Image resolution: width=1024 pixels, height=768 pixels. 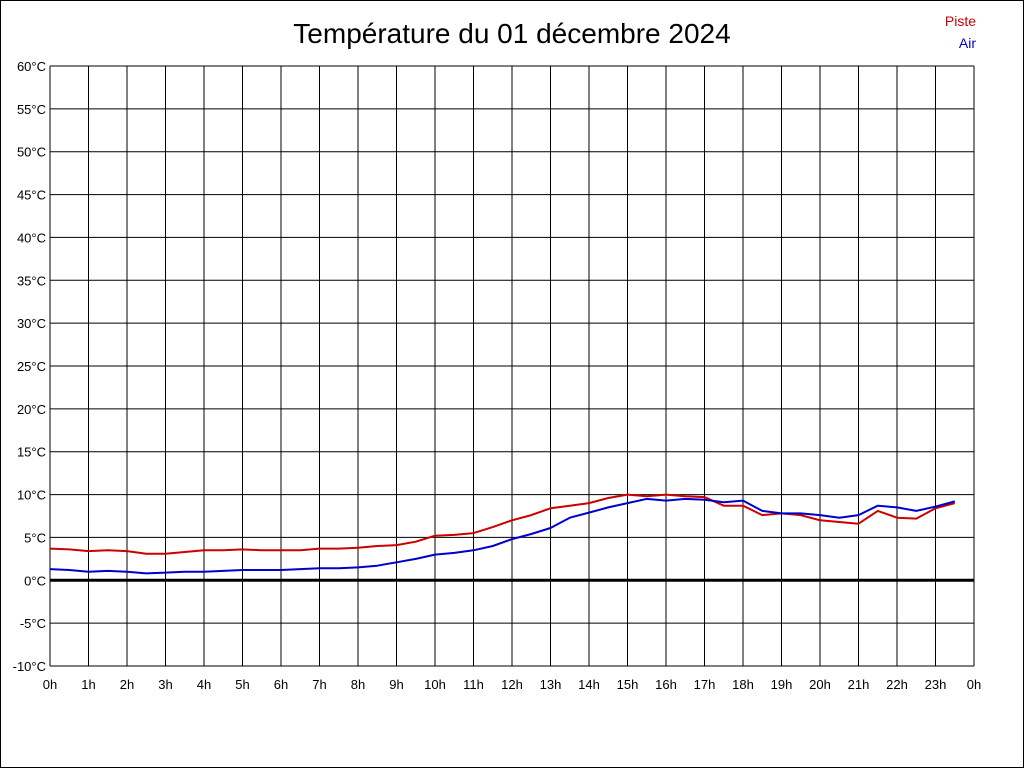 What do you see at coordinates (127, 684) in the screenshot?
I see `x-tick-label: 2h` at bounding box center [127, 684].